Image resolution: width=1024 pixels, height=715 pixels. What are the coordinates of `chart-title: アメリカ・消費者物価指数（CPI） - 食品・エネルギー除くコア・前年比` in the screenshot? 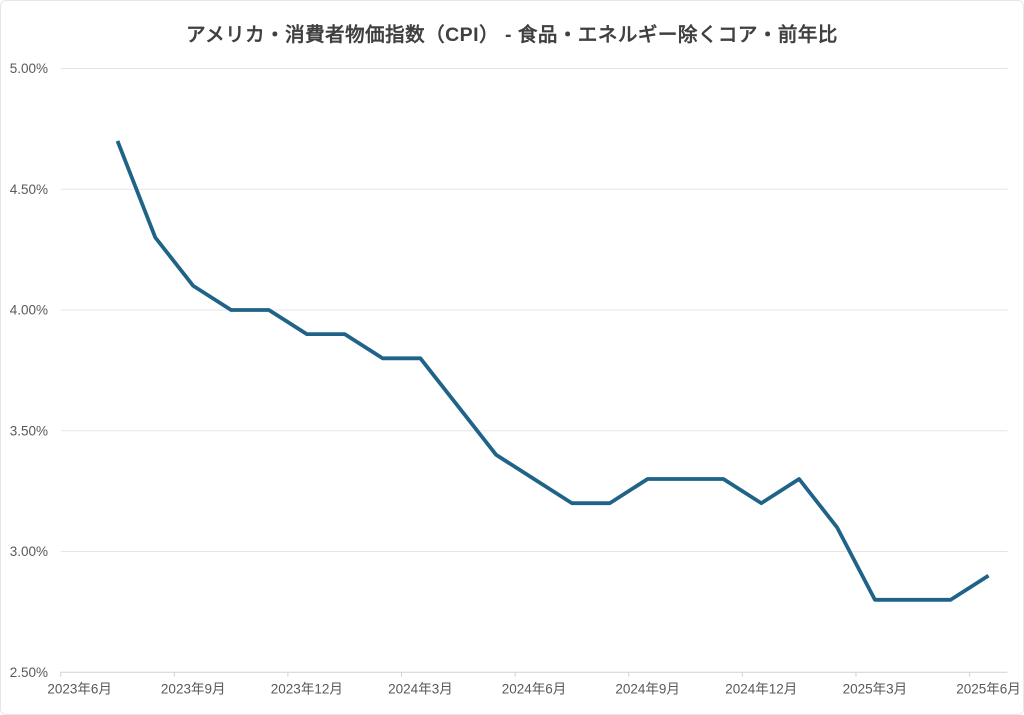 It's located at (512, 35).